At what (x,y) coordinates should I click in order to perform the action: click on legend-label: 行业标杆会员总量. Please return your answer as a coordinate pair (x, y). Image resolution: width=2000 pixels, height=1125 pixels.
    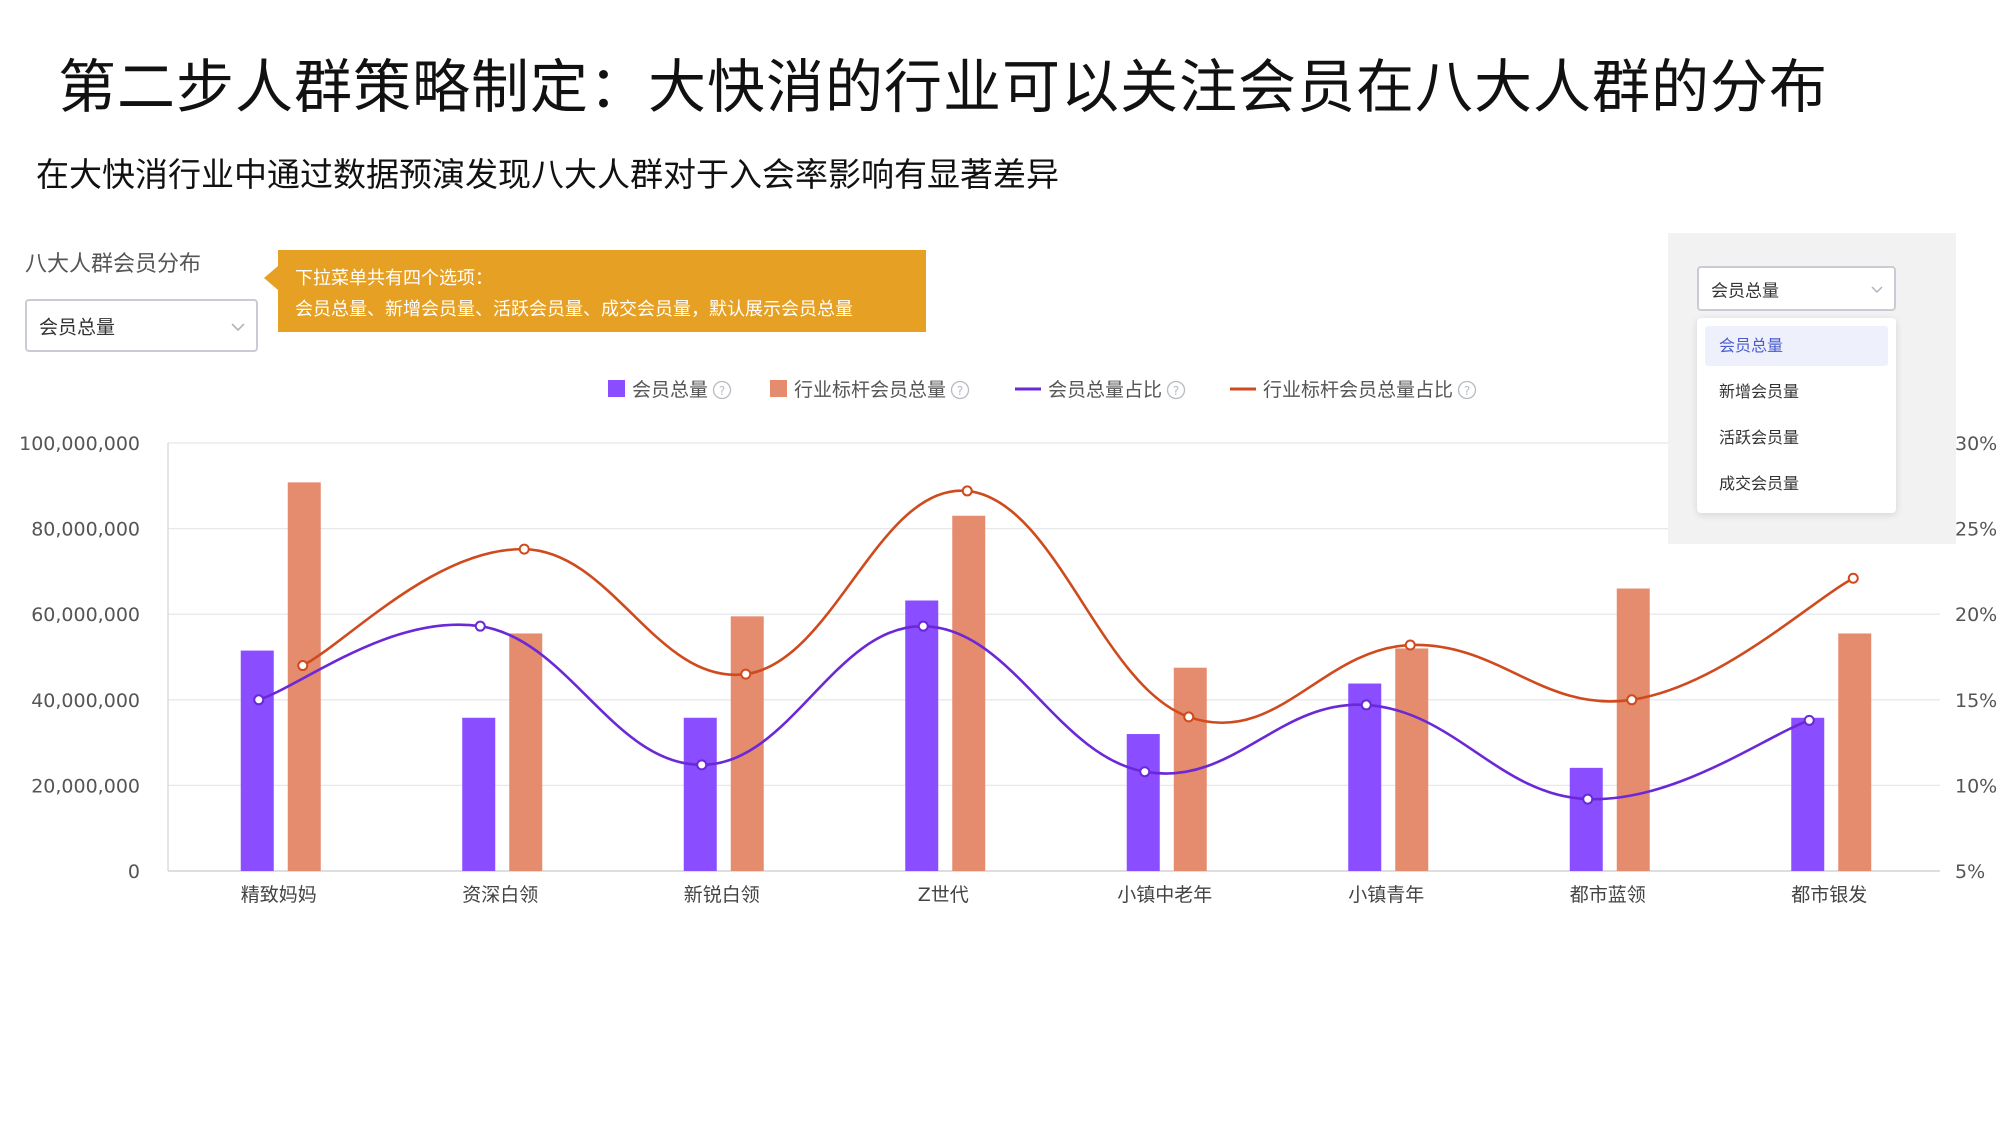
    Looking at the image, I should click on (870, 390).